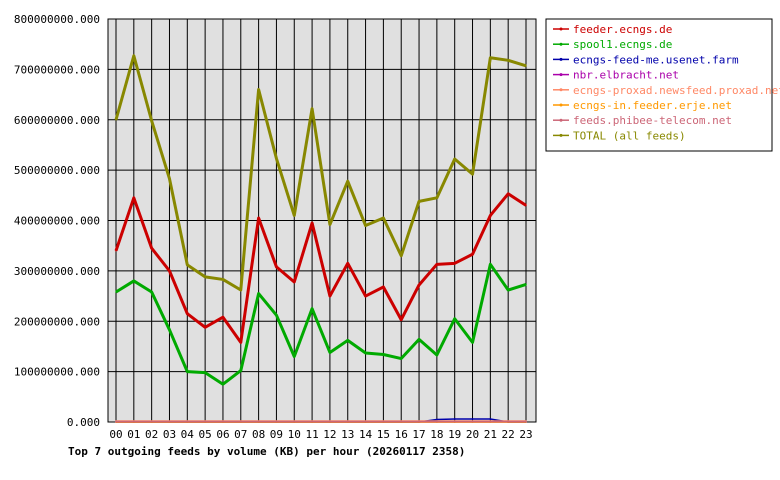 The height and width of the screenshot is (480, 780). Describe the element at coordinates (57, 69) in the screenshot. I see `y-tick-label: 700000000.000` at that location.